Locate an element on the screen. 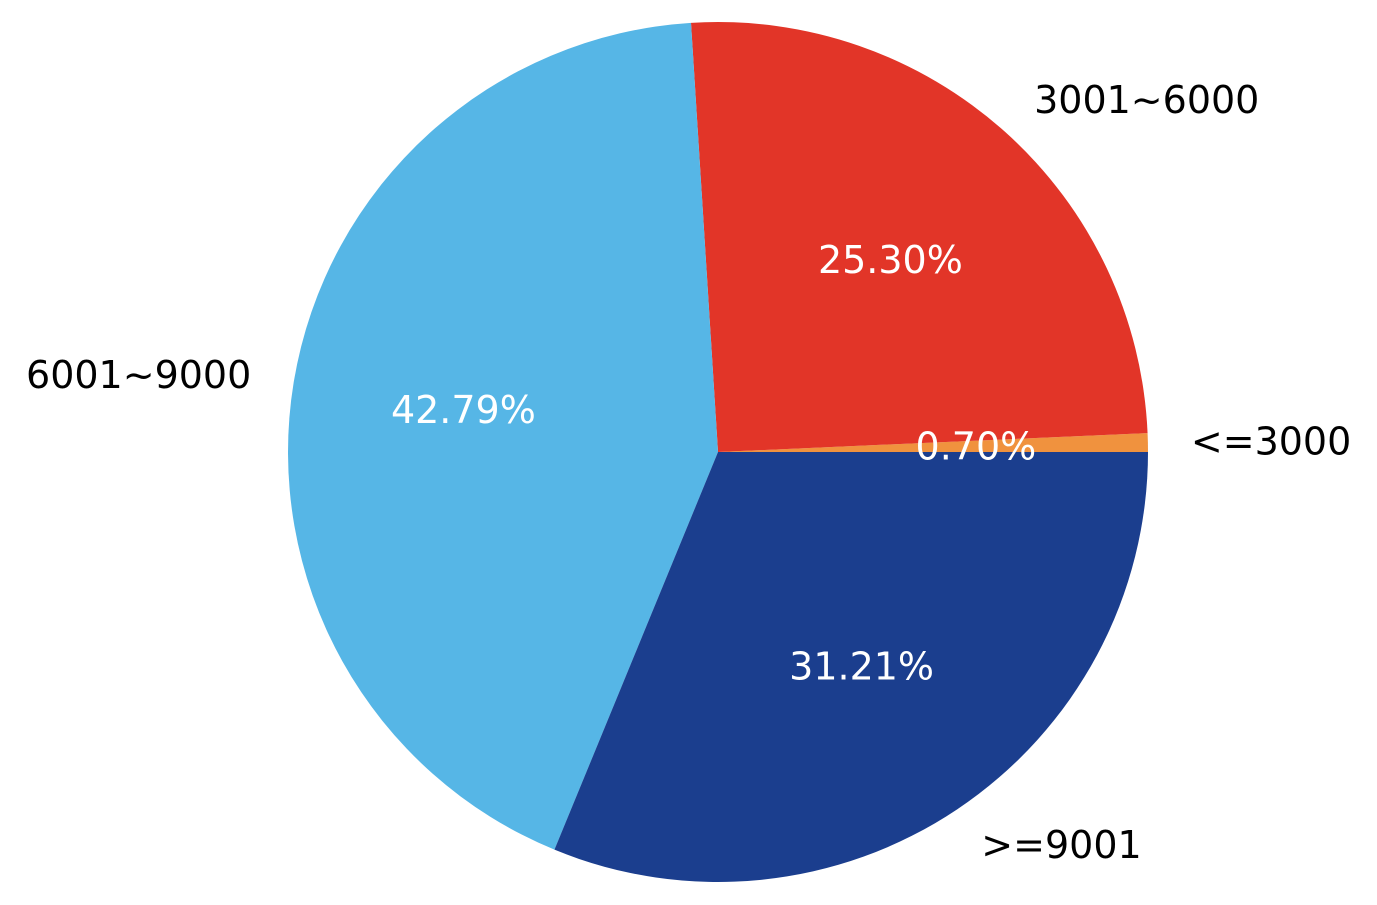  pie-slice is located at coordinates (933, 442).